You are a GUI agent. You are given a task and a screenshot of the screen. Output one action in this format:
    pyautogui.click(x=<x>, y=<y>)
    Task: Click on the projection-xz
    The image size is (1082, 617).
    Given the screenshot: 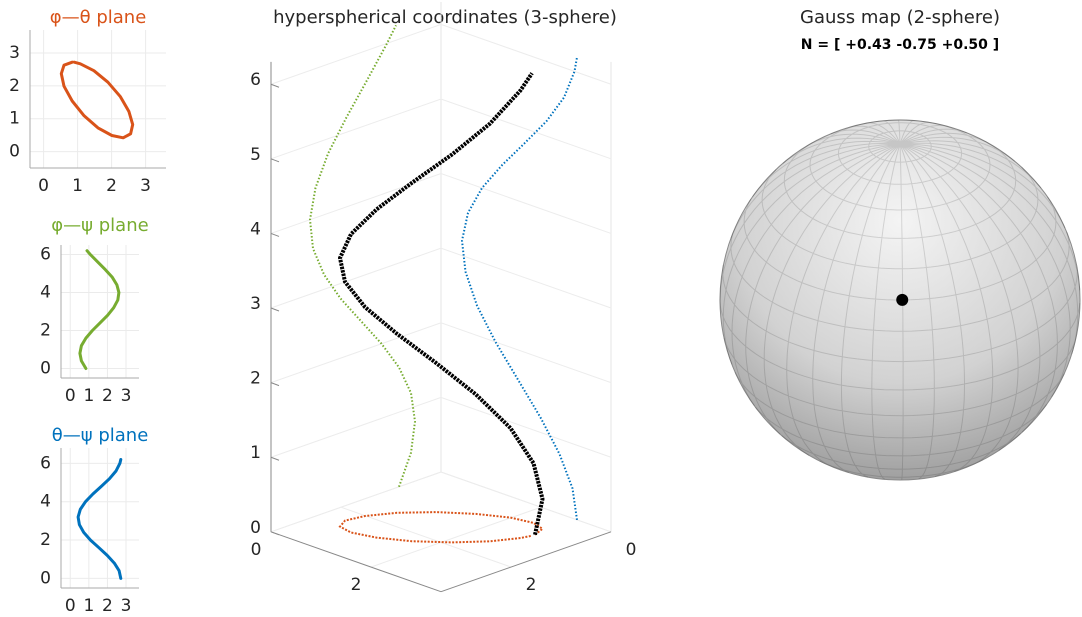 What is the action you would take?
    pyautogui.click(x=362, y=256)
    